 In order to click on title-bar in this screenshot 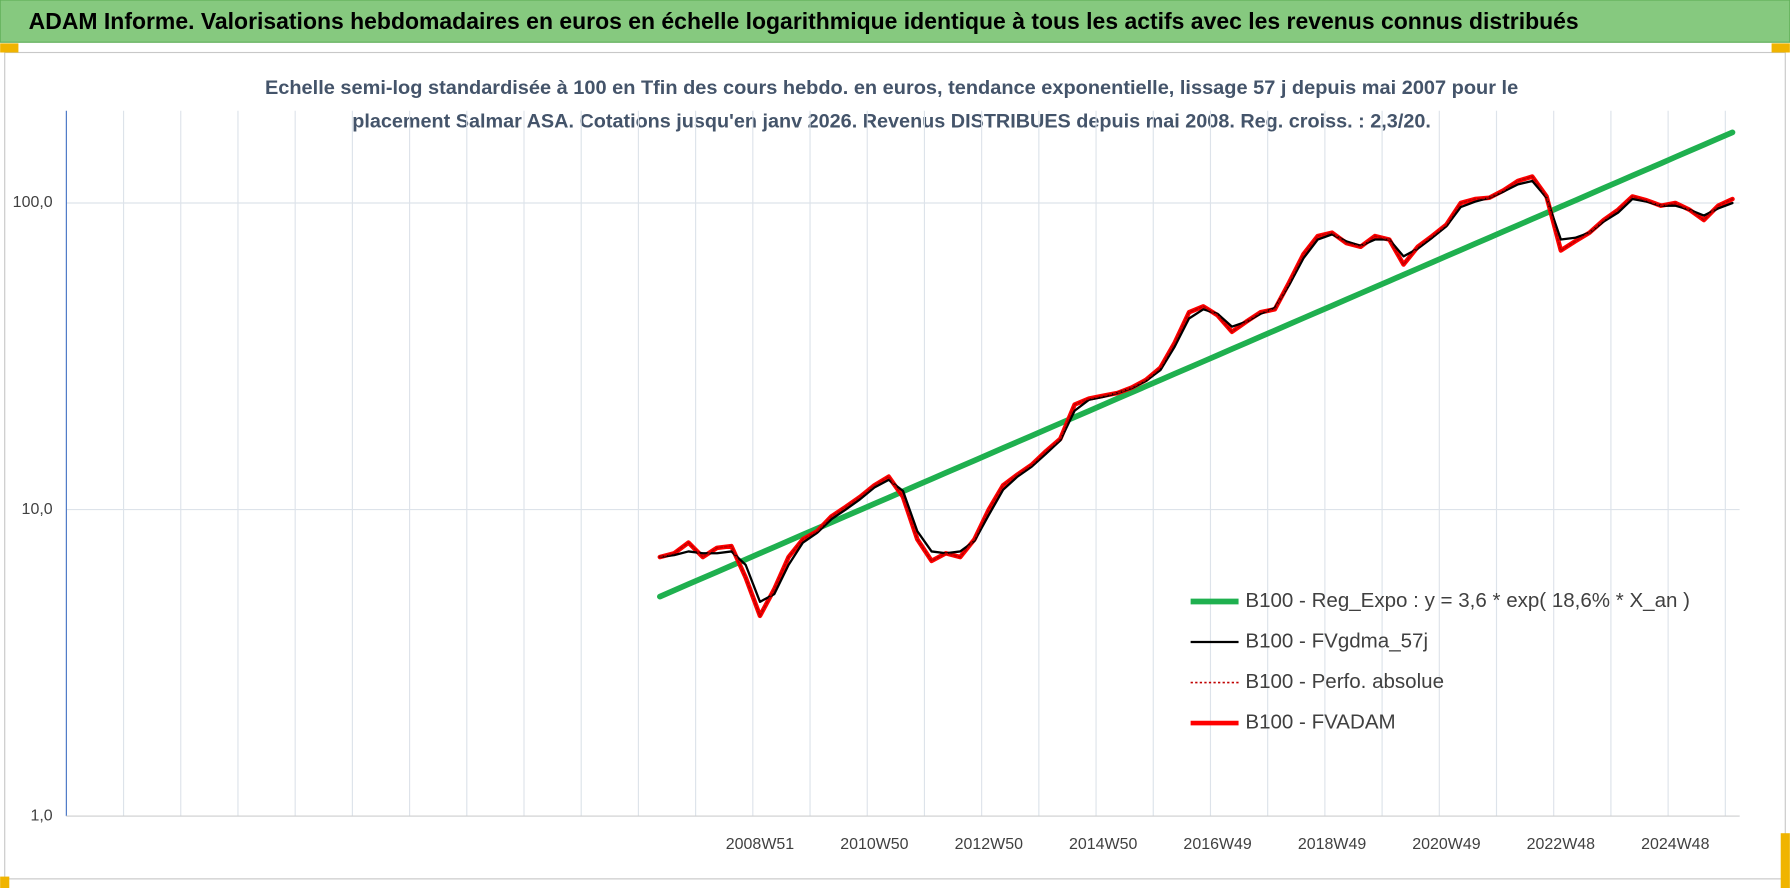, I will do `click(895, 21)`.